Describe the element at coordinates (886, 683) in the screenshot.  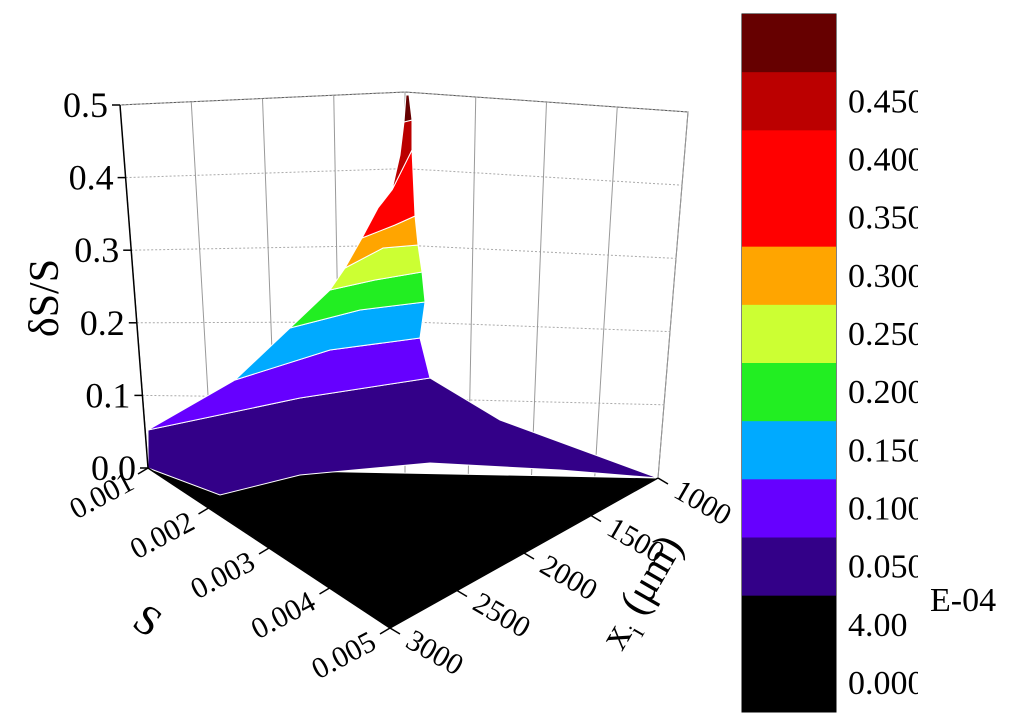
I see `legend-label: 0.000` at that location.